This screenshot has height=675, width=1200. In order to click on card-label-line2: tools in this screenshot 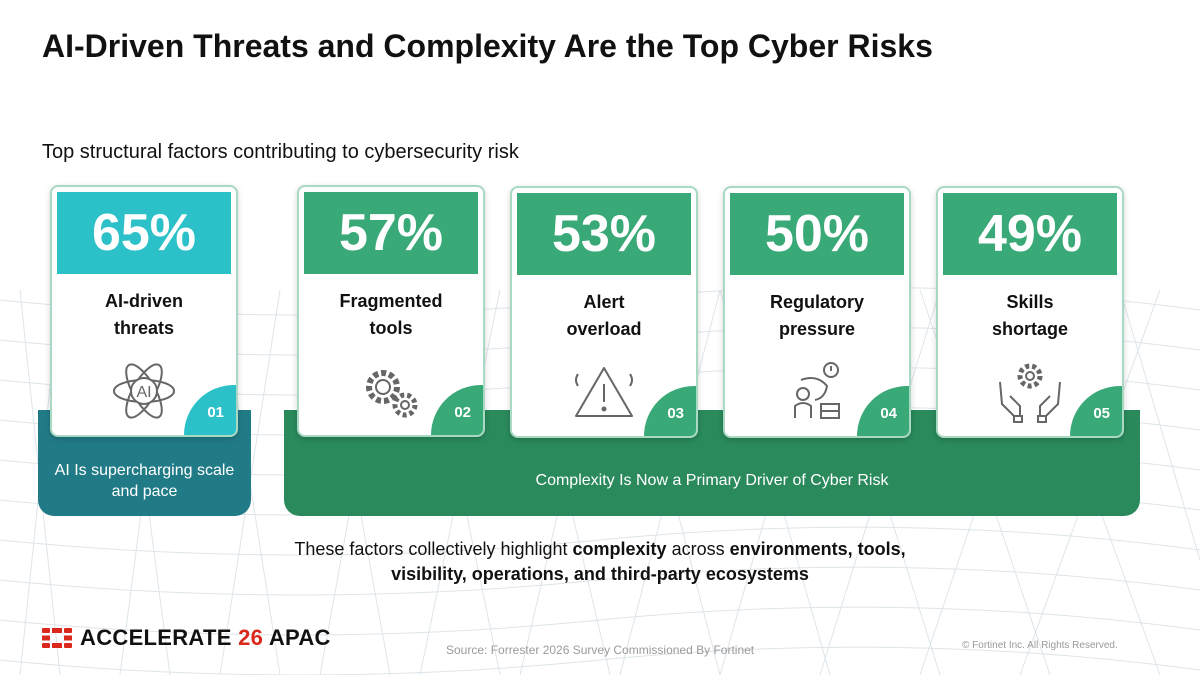, I will do `click(391, 328)`.